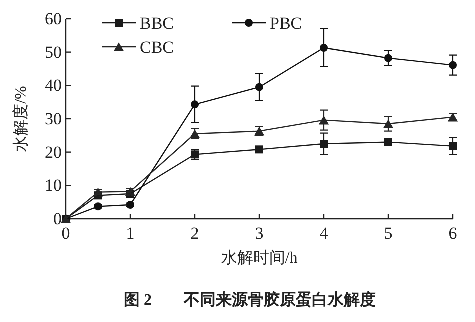 This screenshot has height=322, width=475. Describe the element at coordinates (53, 118) in the screenshot. I see `y-tick-label: 30` at that location.